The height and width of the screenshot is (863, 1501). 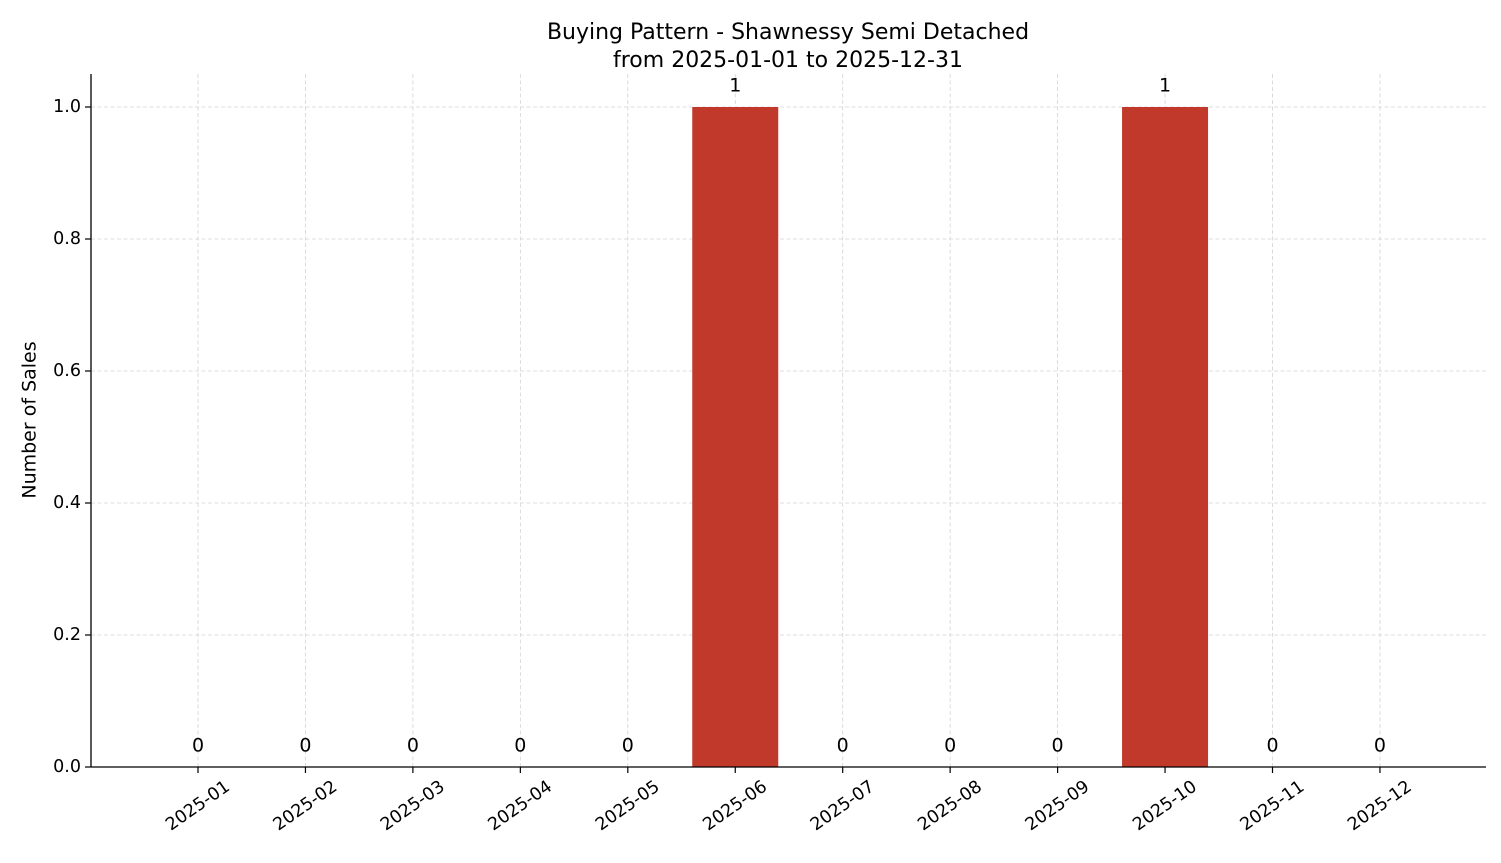 I want to click on y-tick-label: 0.8, so click(x=67, y=239).